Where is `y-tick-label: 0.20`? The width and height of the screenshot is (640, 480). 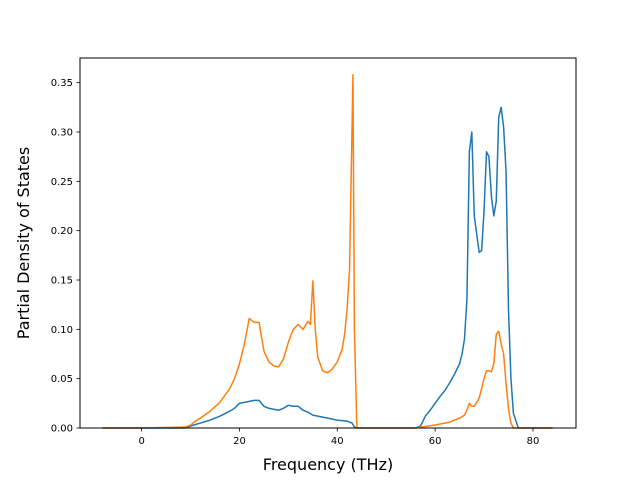
y-tick-label: 0.20 is located at coordinates (62, 231).